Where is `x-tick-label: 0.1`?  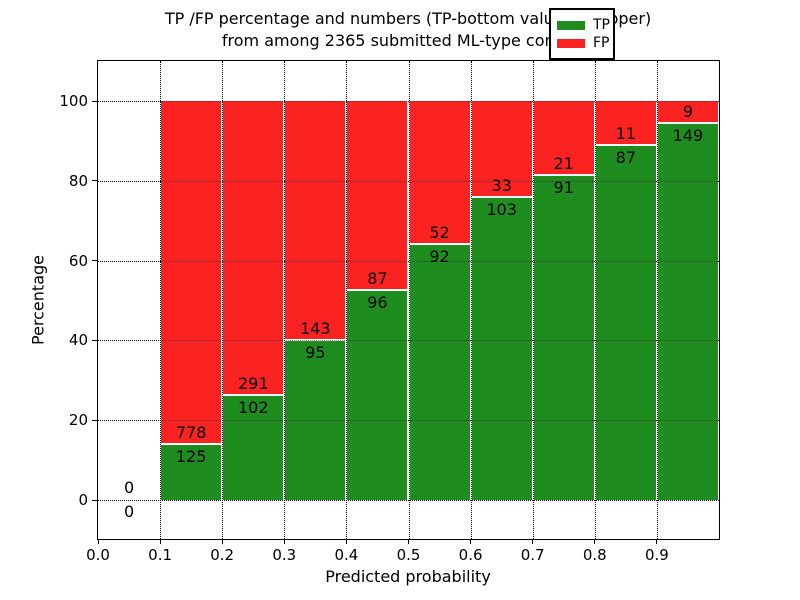
x-tick-label: 0.1 is located at coordinates (160, 555).